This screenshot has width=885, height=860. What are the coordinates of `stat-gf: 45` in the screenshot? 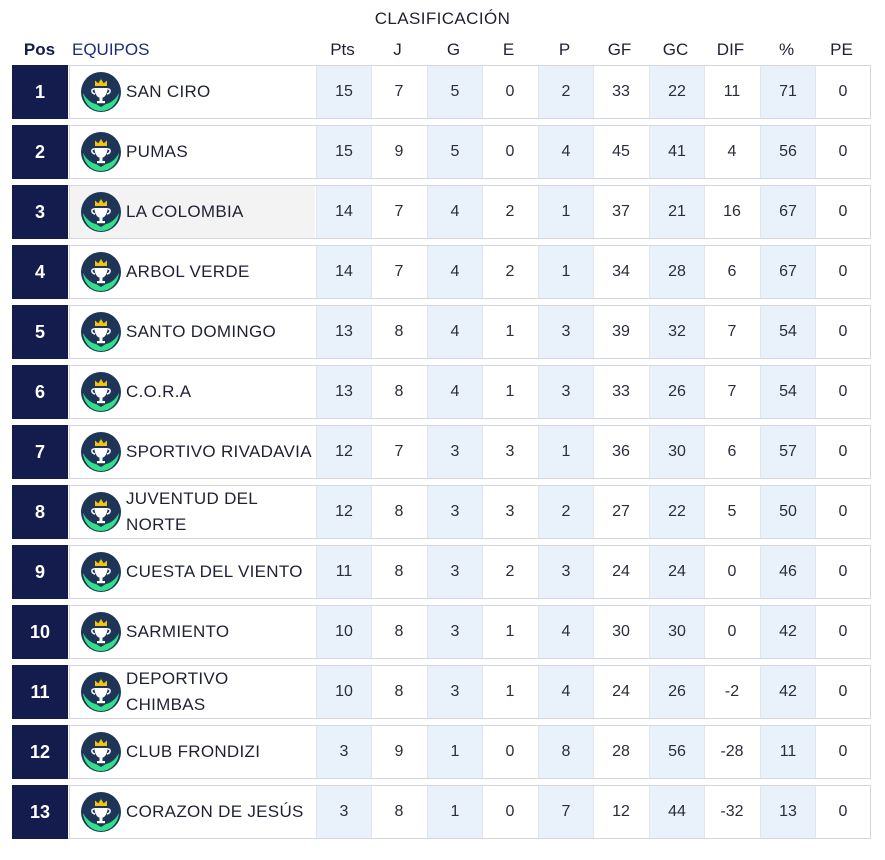 It's located at (620, 152).